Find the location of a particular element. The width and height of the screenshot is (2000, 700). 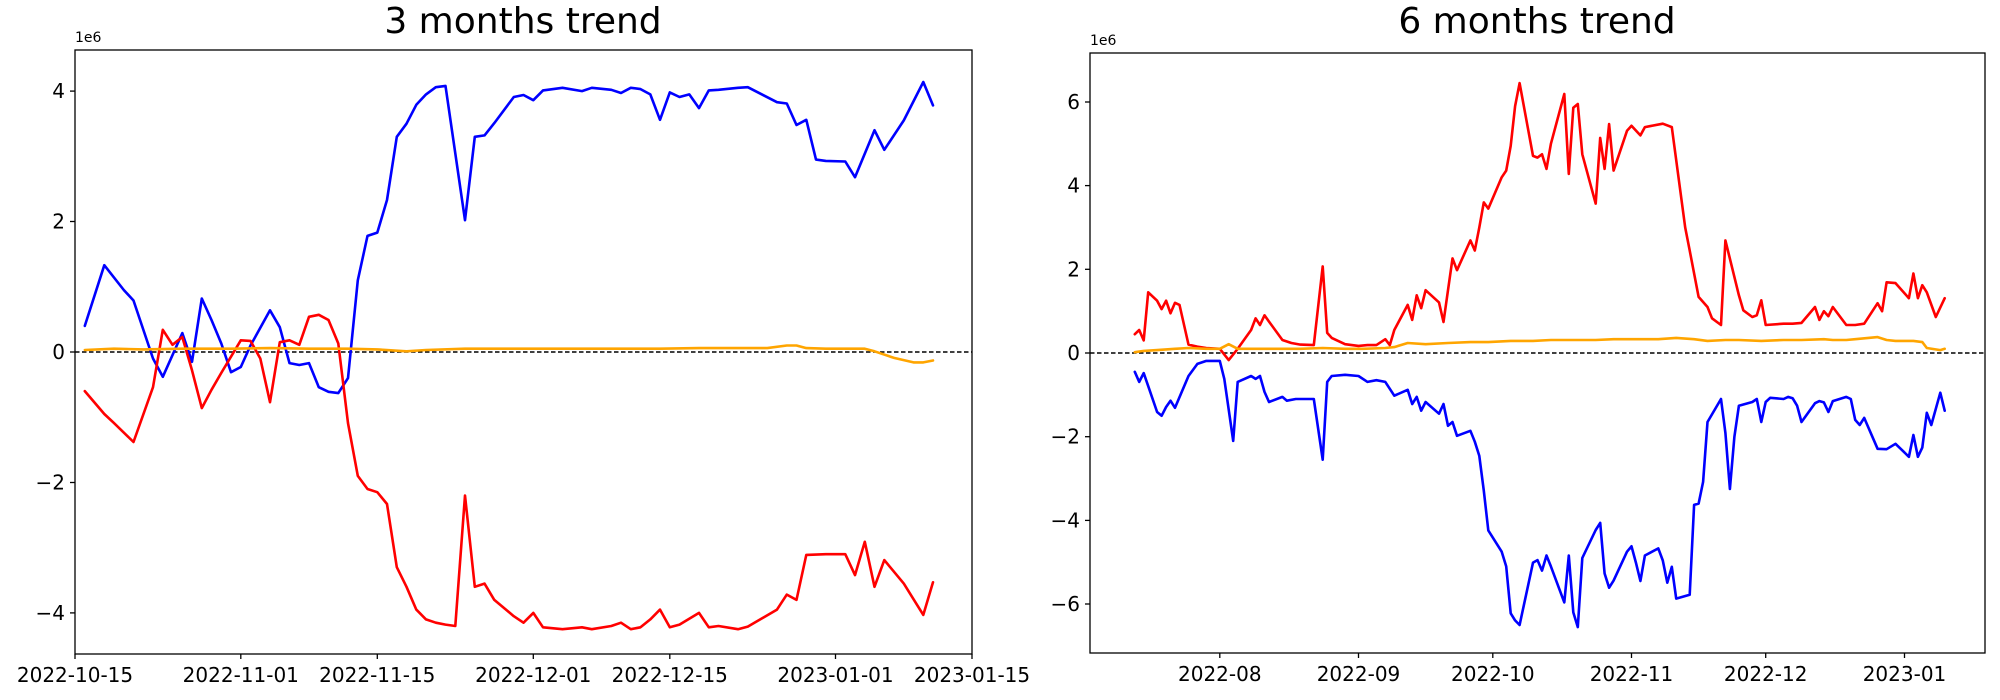

chart-title-6-months: 6 months trend is located at coordinates (1537, 21).